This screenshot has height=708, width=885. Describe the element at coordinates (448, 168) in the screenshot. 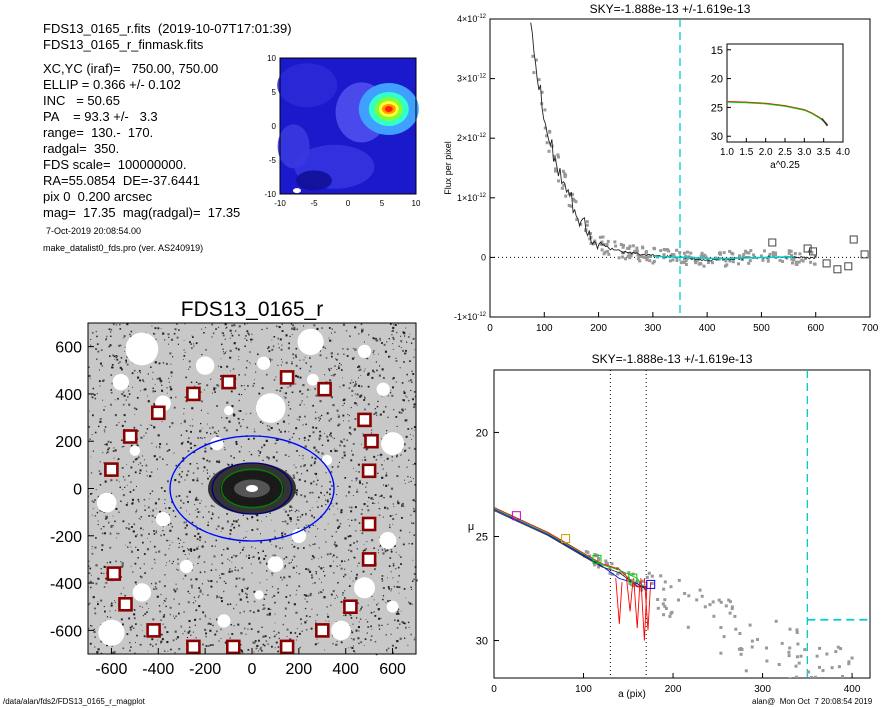

I see `sky-y-label: Flux per pixel` at that location.